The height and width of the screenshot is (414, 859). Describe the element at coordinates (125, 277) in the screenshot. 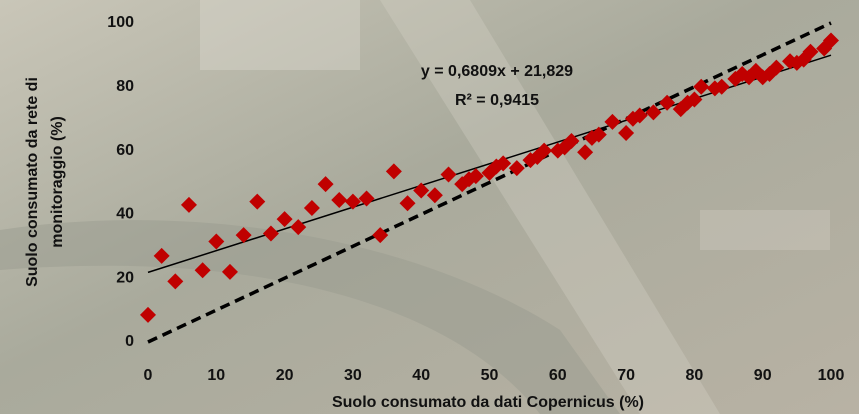

I see `y-tick-label: 20` at that location.